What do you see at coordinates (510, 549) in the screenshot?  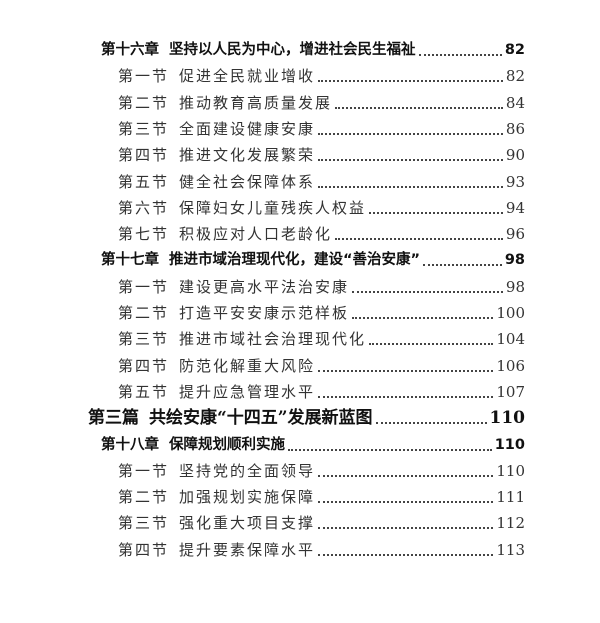 I see `entry-page-number: 113` at bounding box center [510, 549].